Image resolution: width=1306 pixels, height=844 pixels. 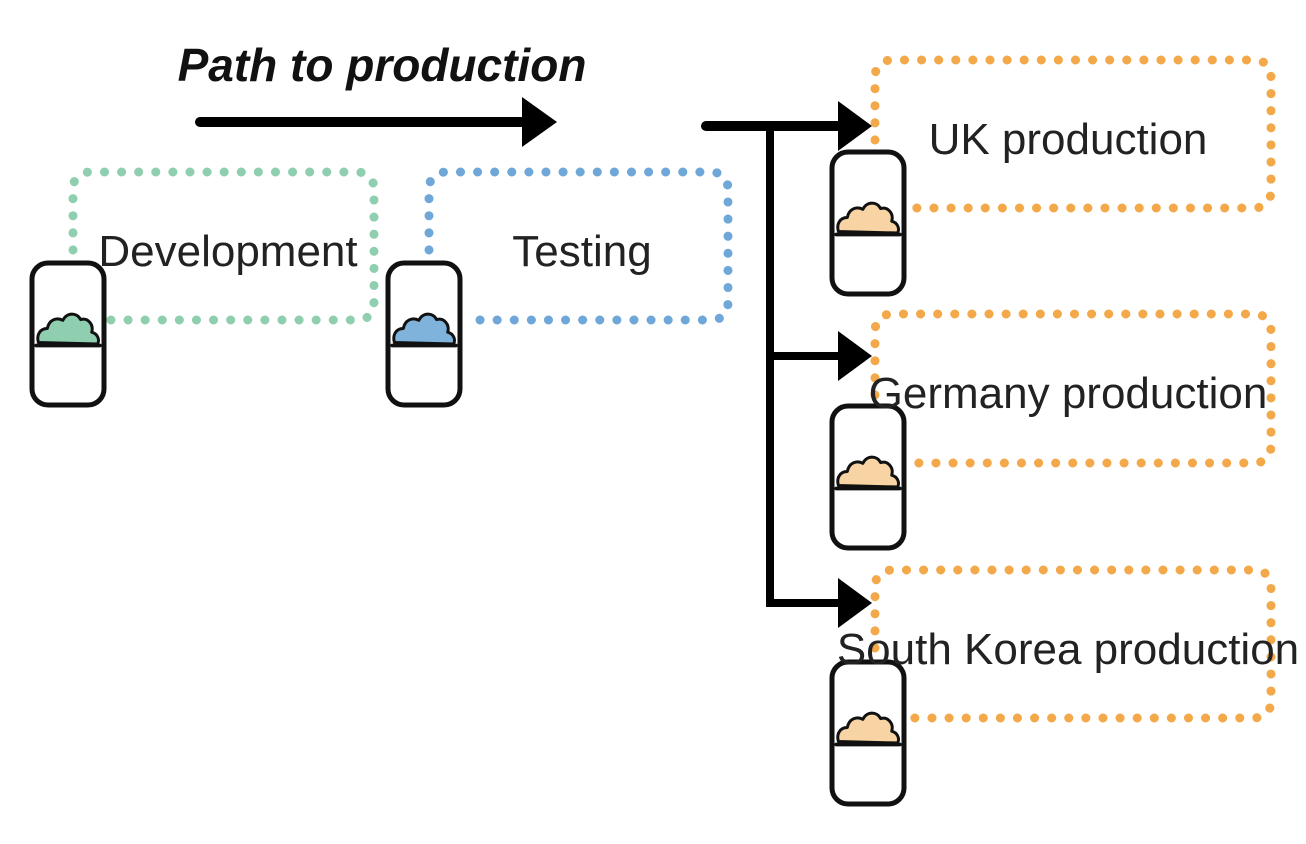 I want to click on testing-environment: Testing, so click(x=559, y=287).